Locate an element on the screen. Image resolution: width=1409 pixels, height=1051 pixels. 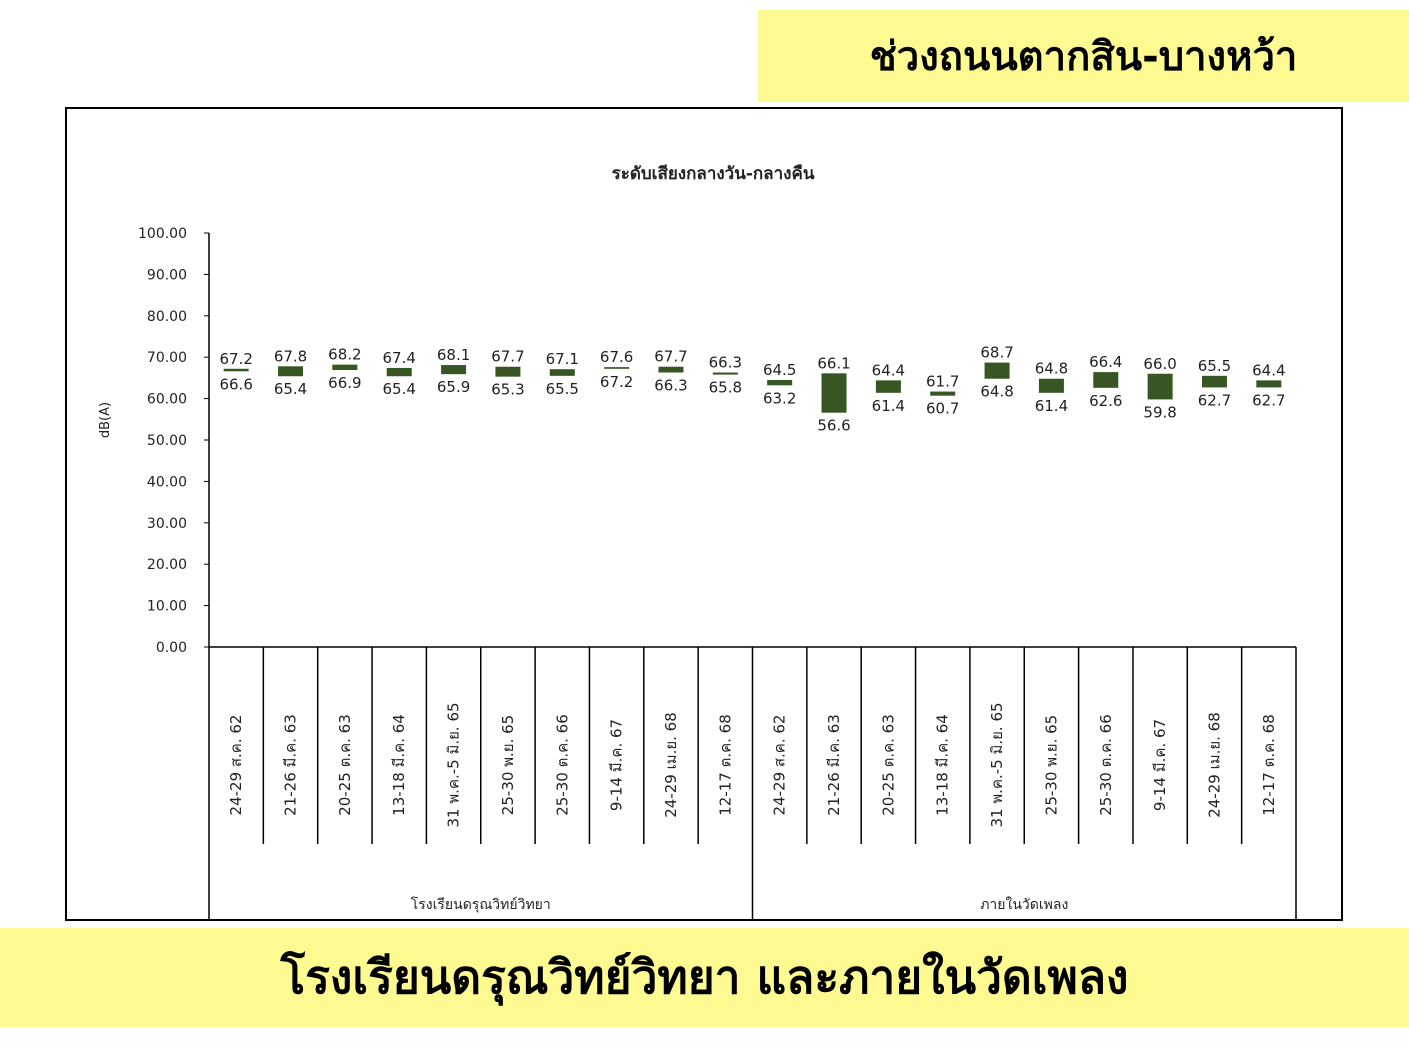
high-value-label: 68.1 is located at coordinates (453, 355).